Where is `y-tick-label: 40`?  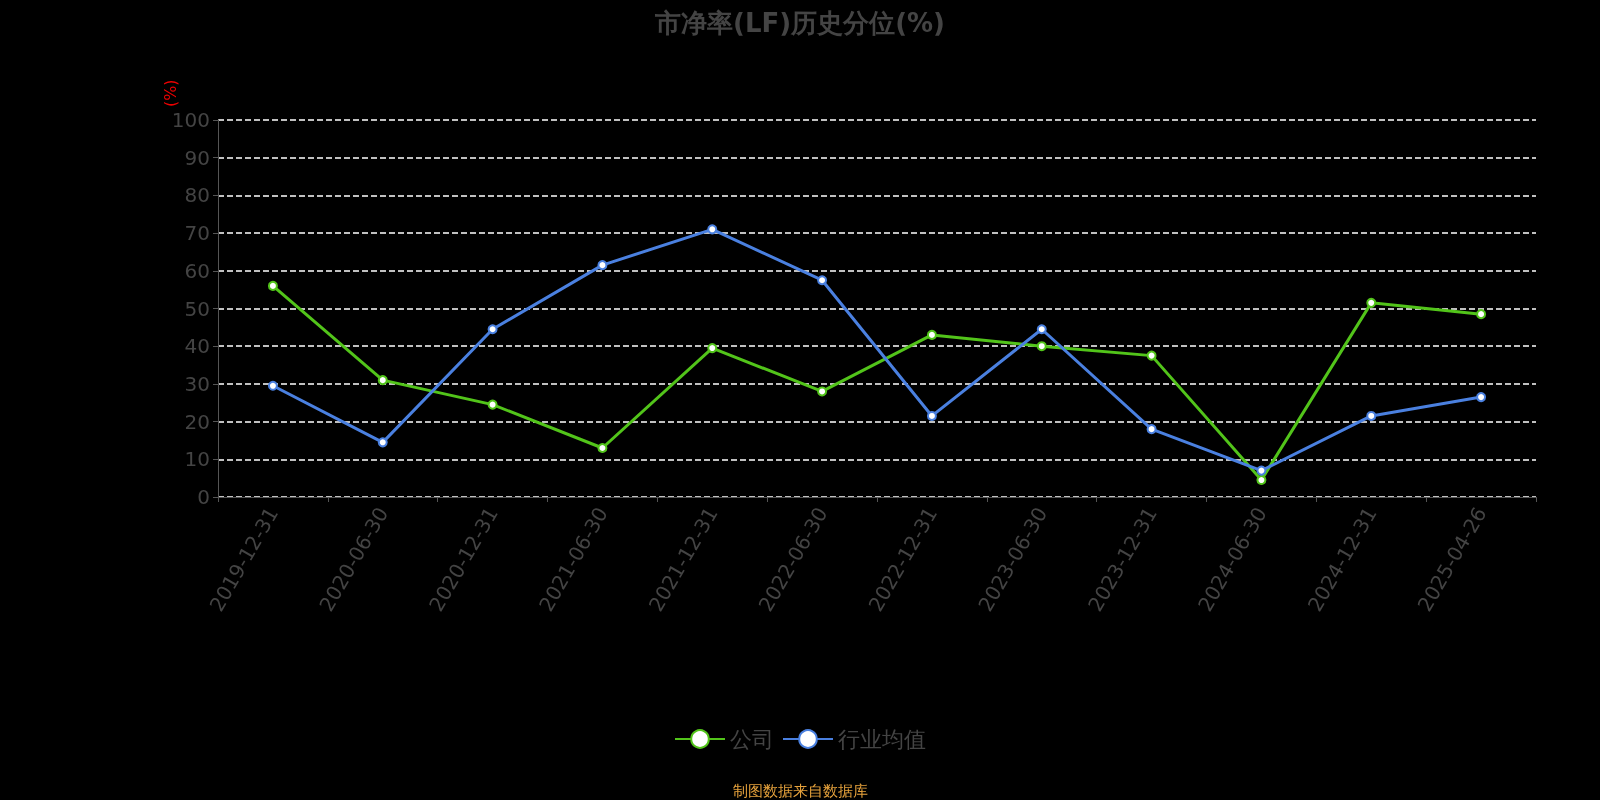
y-tick-label: 40 is located at coordinates (197, 346).